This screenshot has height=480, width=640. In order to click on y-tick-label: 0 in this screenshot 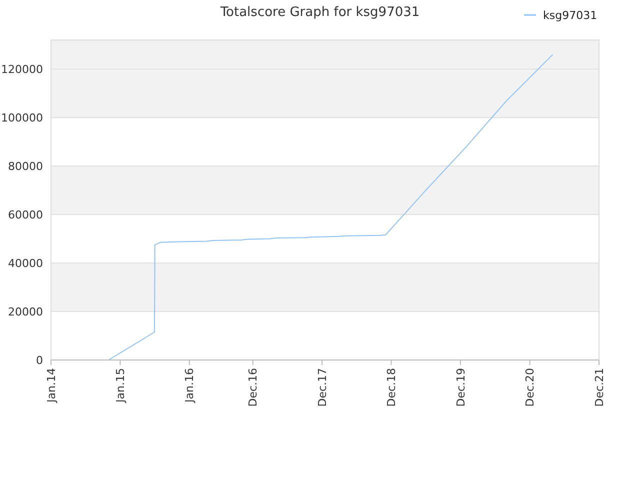, I will do `click(39, 360)`.